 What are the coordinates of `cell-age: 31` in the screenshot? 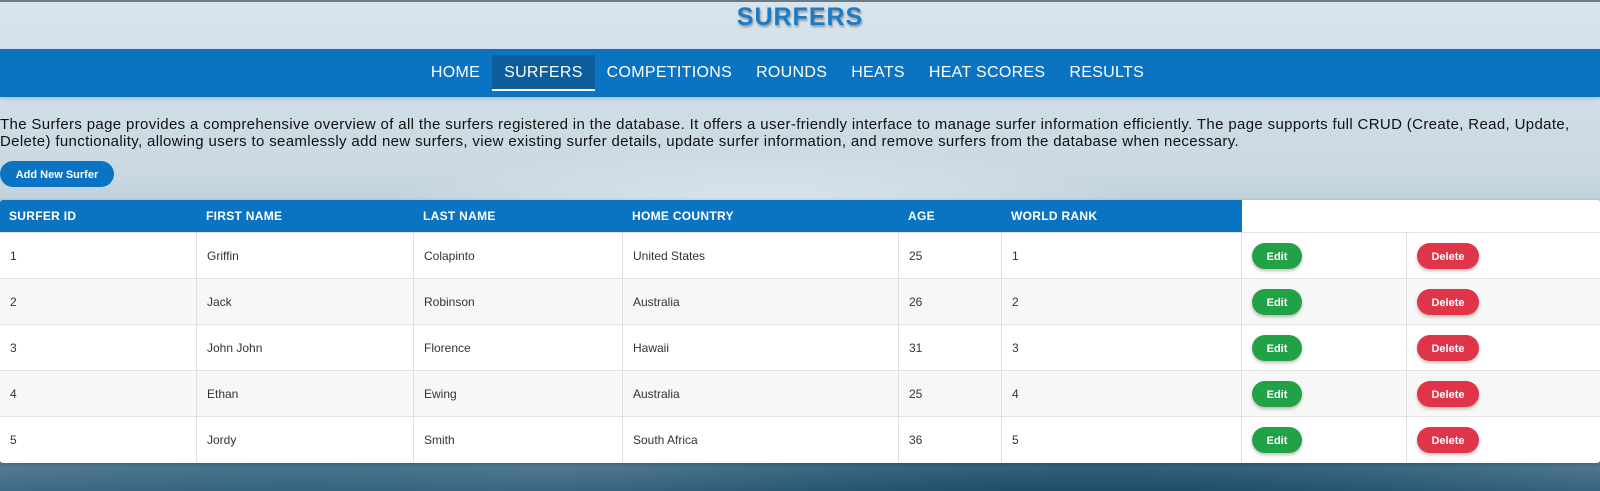 It's located at (950, 347).